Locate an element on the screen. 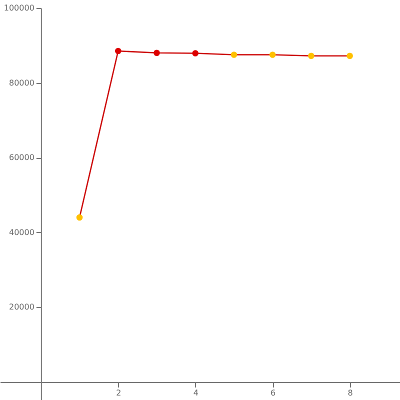  x-tick-label: 4 is located at coordinates (195, 393).